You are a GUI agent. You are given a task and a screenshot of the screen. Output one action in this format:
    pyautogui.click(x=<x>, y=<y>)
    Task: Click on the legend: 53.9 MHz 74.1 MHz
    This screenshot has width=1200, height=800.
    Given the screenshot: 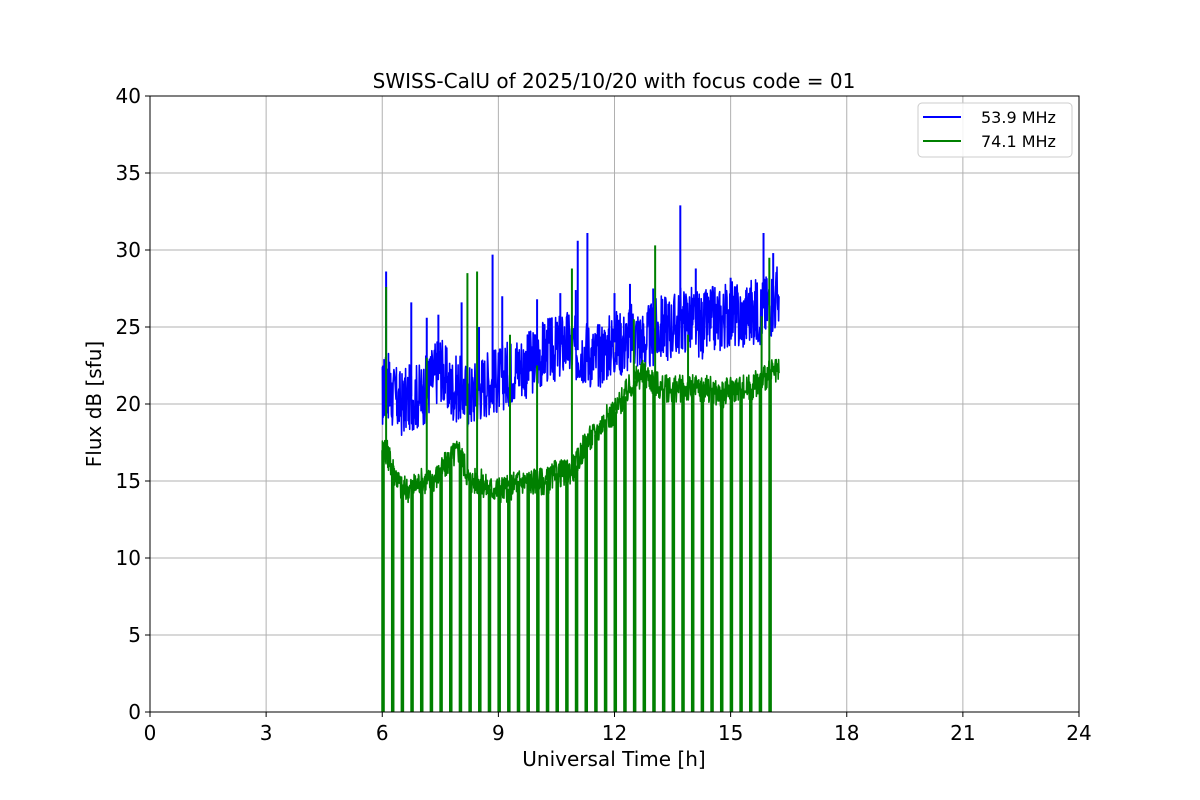 What is the action you would take?
    pyautogui.click(x=995, y=130)
    